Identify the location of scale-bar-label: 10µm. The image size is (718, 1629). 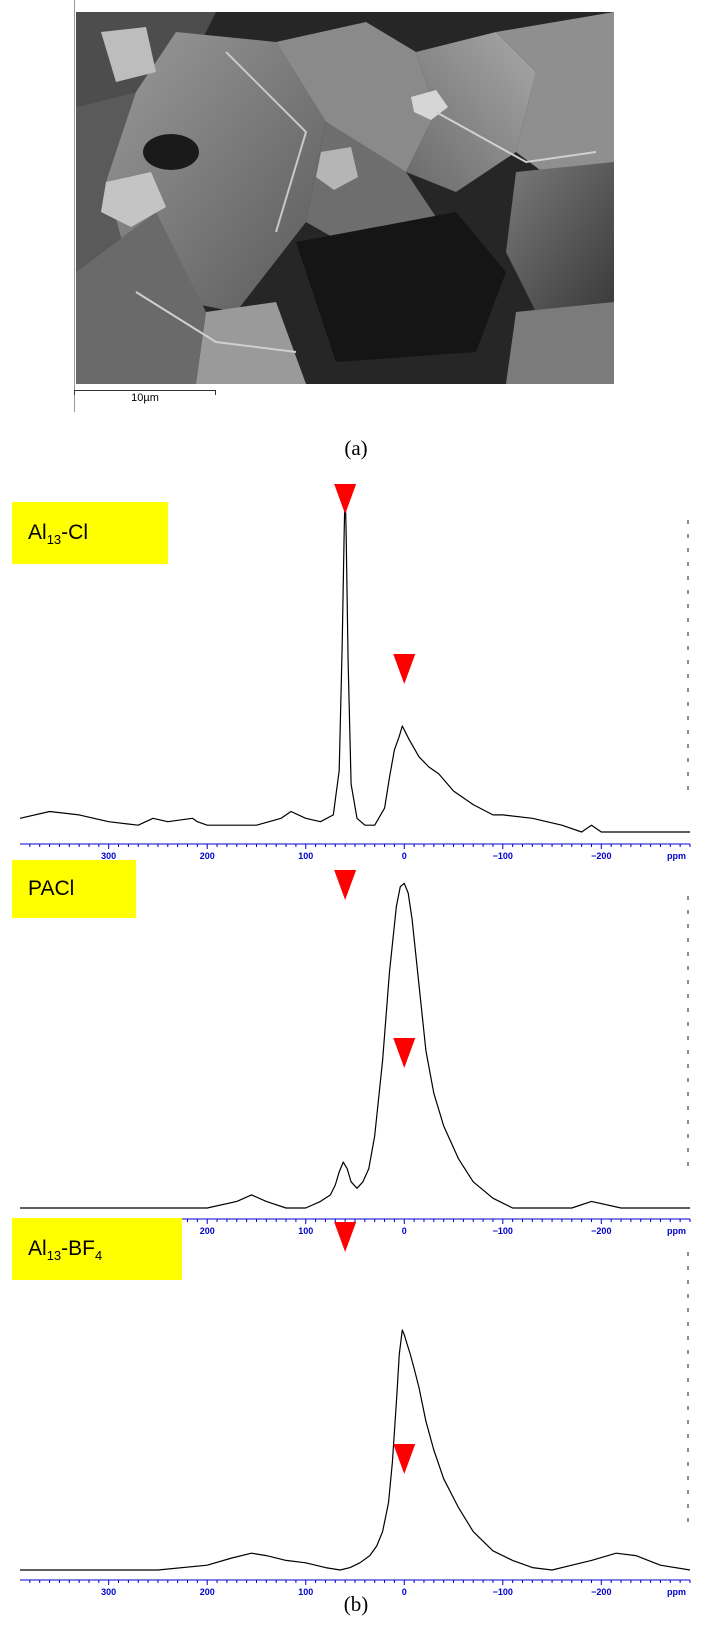
(145, 398).